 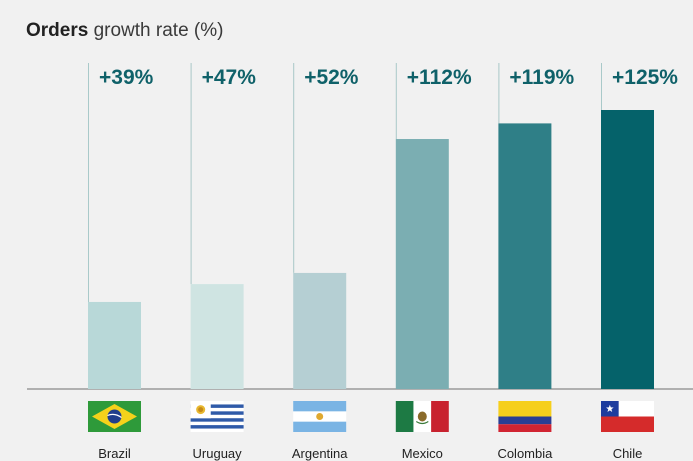 What do you see at coordinates (325, 262) in the screenshot?
I see `bar-group-argentina: +52% Argentina` at bounding box center [325, 262].